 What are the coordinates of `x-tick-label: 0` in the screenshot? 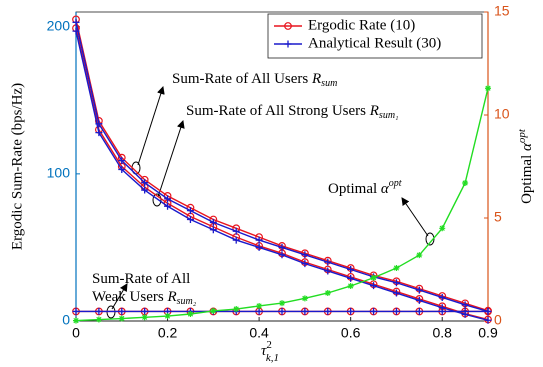 It's located at (76, 333).